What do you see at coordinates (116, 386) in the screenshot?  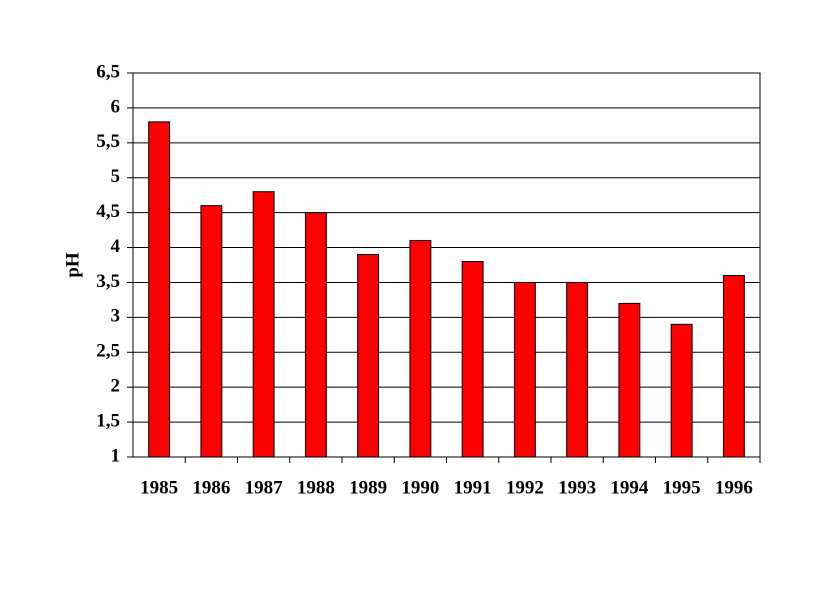 I see `y-tick-label: 2` at bounding box center [116, 386].